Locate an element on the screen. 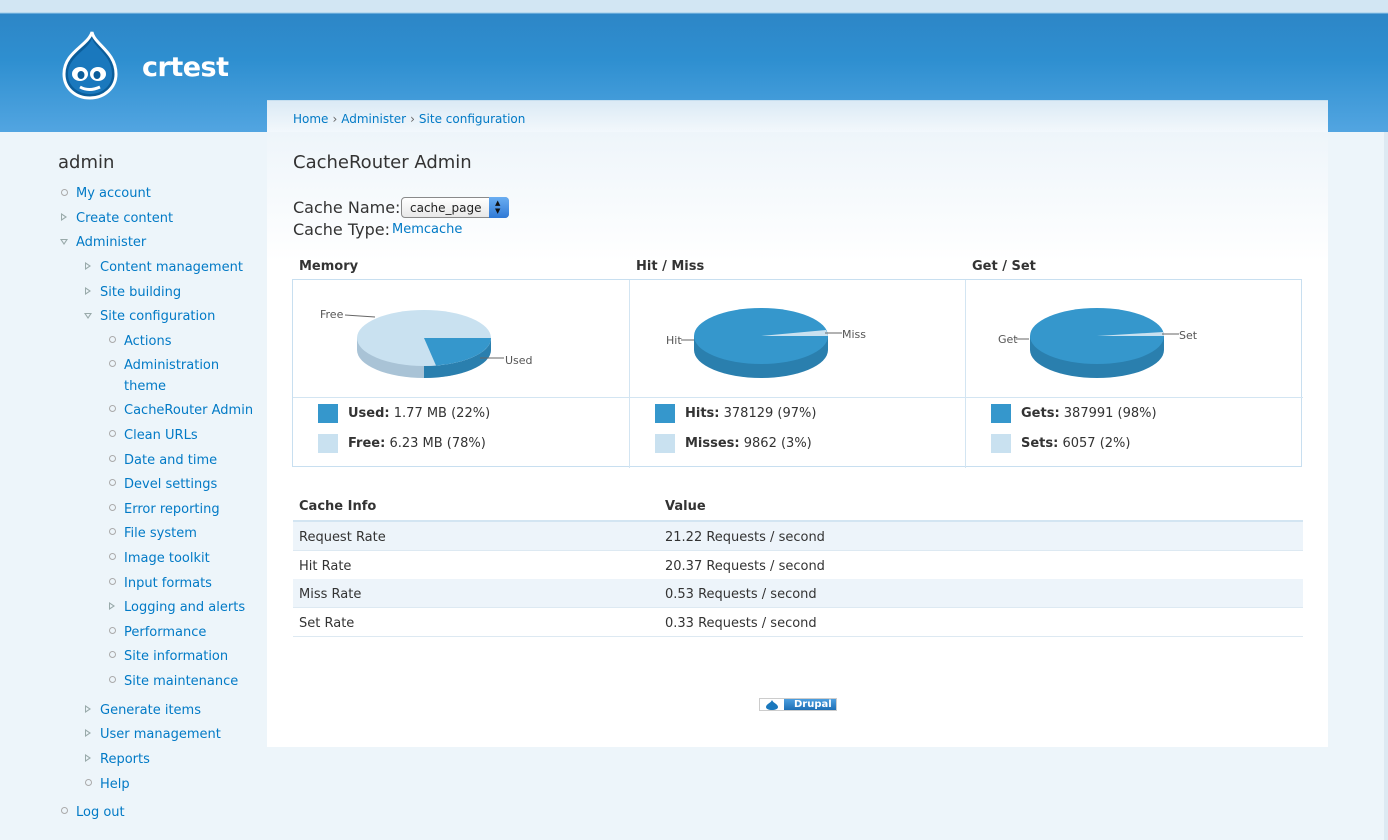  sets-swatch is located at coordinates (1001, 443).